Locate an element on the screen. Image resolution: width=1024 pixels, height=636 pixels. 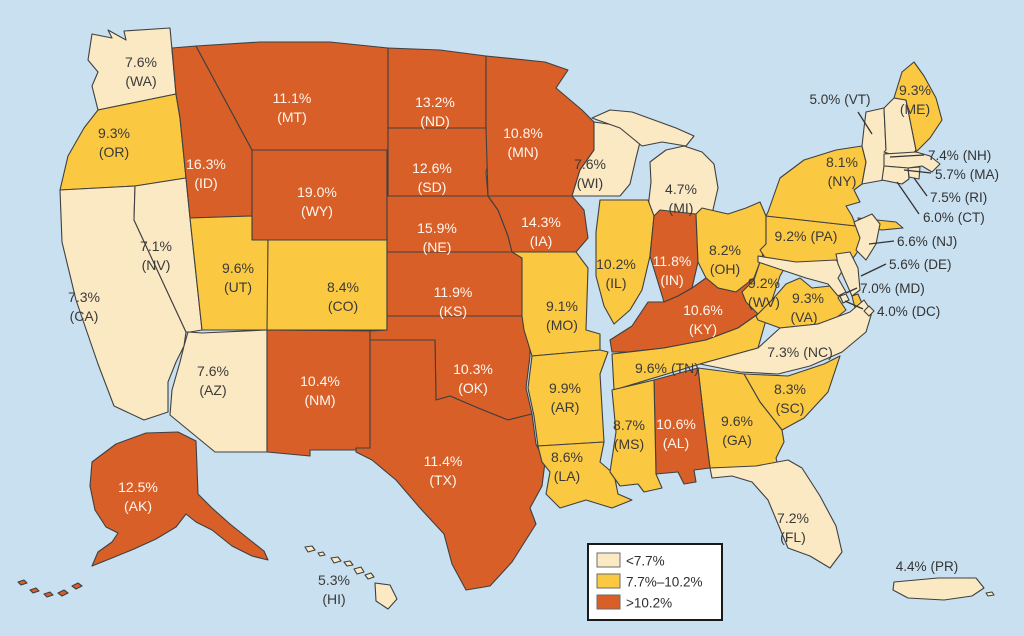
state-sc-label: 8.3% (SC) is located at coordinates (790, 398).